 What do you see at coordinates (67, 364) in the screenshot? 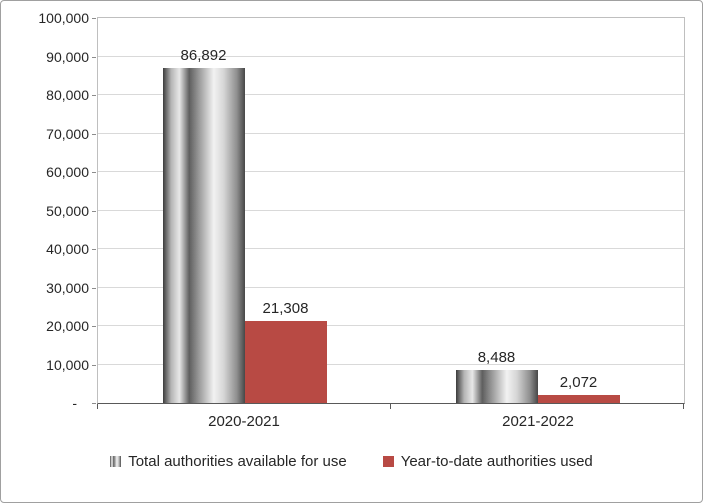
I see `y-tick-label: 10,000` at bounding box center [67, 364].